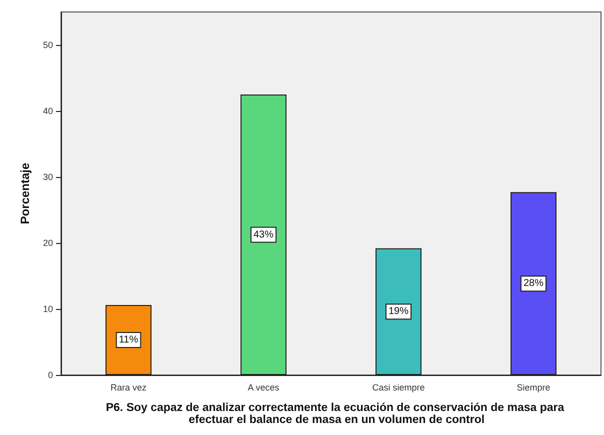  What do you see at coordinates (47, 177) in the screenshot?
I see `y-tick-label: 30` at bounding box center [47, 177].